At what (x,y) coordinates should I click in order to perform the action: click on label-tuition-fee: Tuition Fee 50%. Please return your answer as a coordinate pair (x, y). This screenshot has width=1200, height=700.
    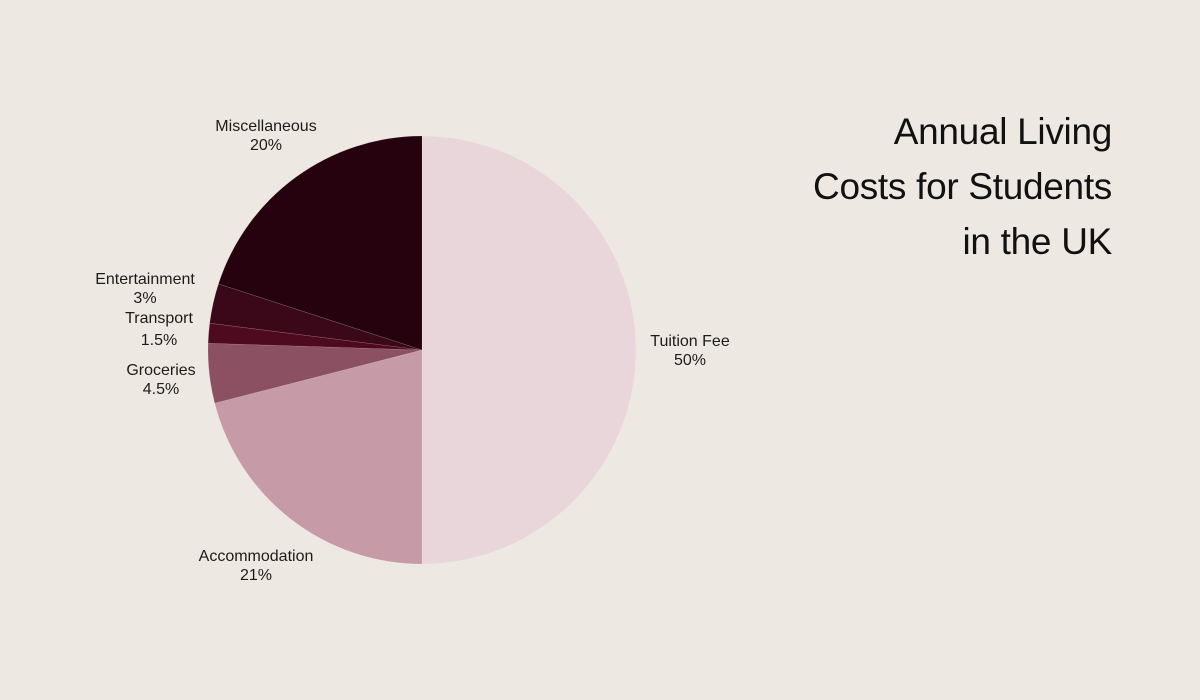
    Looking at the image, I should click on (689, 351).